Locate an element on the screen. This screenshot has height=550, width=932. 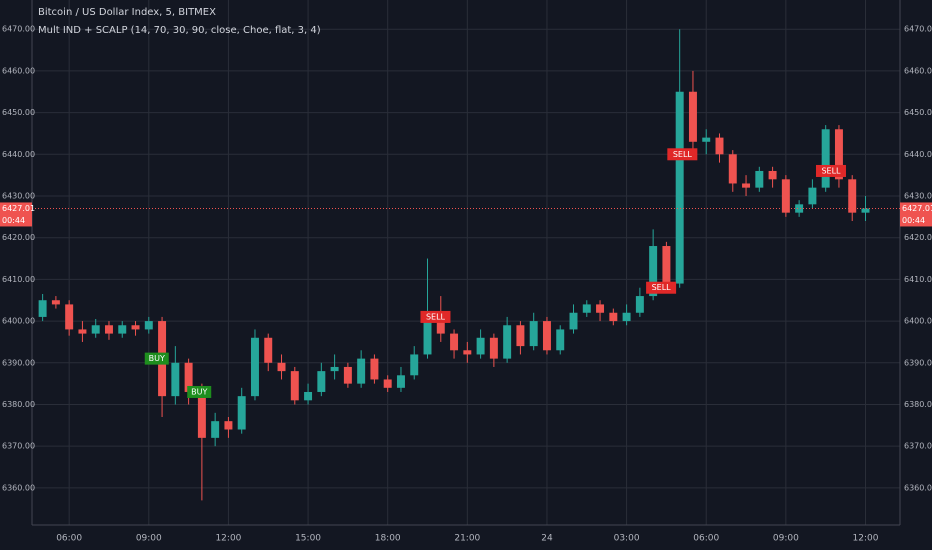
y-tick-label: 6380.00 is located at coordinates (18, 404).